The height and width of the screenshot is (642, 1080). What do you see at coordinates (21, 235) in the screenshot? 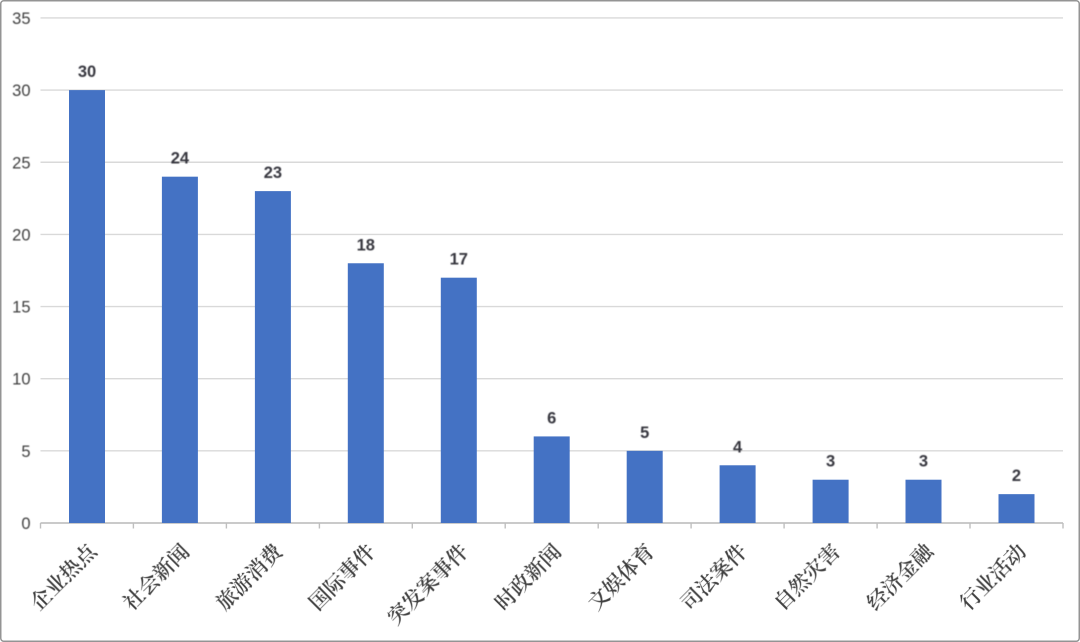
I see `svg-text: 20` at bounding box center [21, 235].